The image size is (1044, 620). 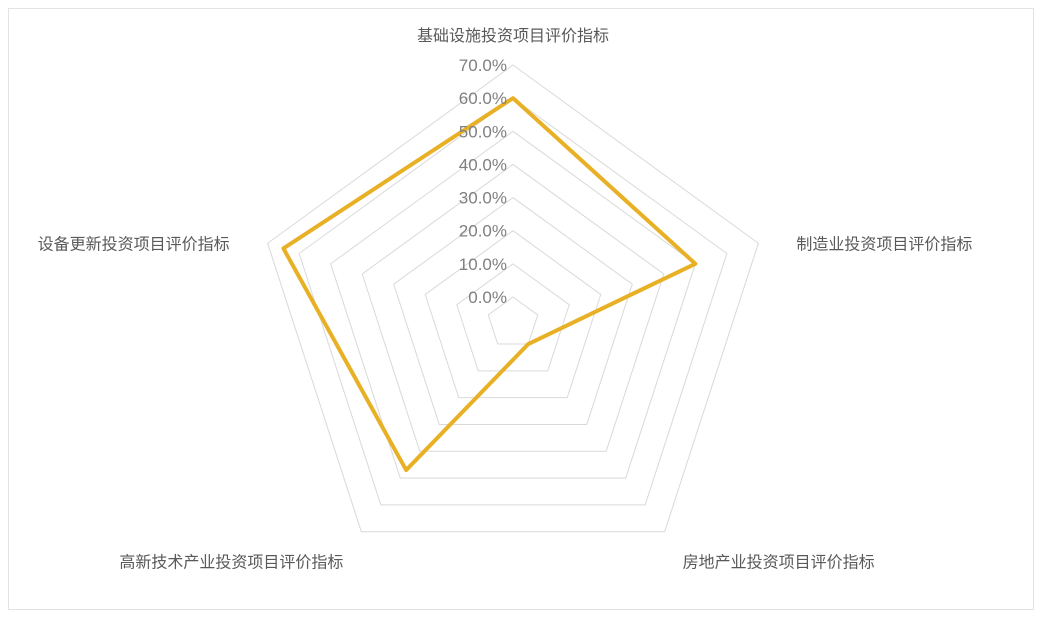 What do you see at coordinates (231, 563) in the screenshot?
I see `category-label-3: 高新技术产业投资项目评价指标` at bounding box center [231, 563].